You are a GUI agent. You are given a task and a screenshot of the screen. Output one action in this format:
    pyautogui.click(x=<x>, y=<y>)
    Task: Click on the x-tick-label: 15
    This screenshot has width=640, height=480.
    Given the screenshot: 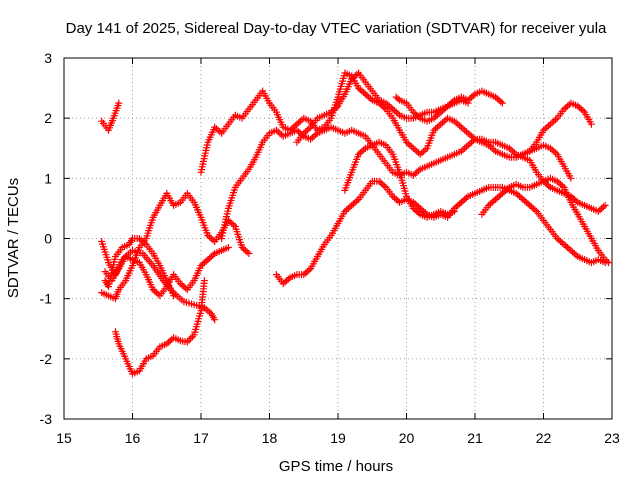 What is the action you would take?
    pyautogui.click(x=64, y=438)
    